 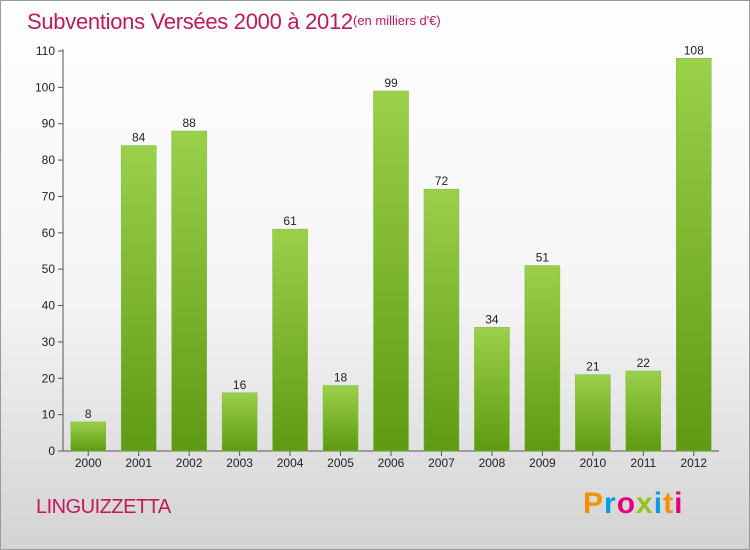 What do you see at coordinates (49, 160) in the screenshot?
I see `y-tick-label: 80` at bounding box center [49, 160].